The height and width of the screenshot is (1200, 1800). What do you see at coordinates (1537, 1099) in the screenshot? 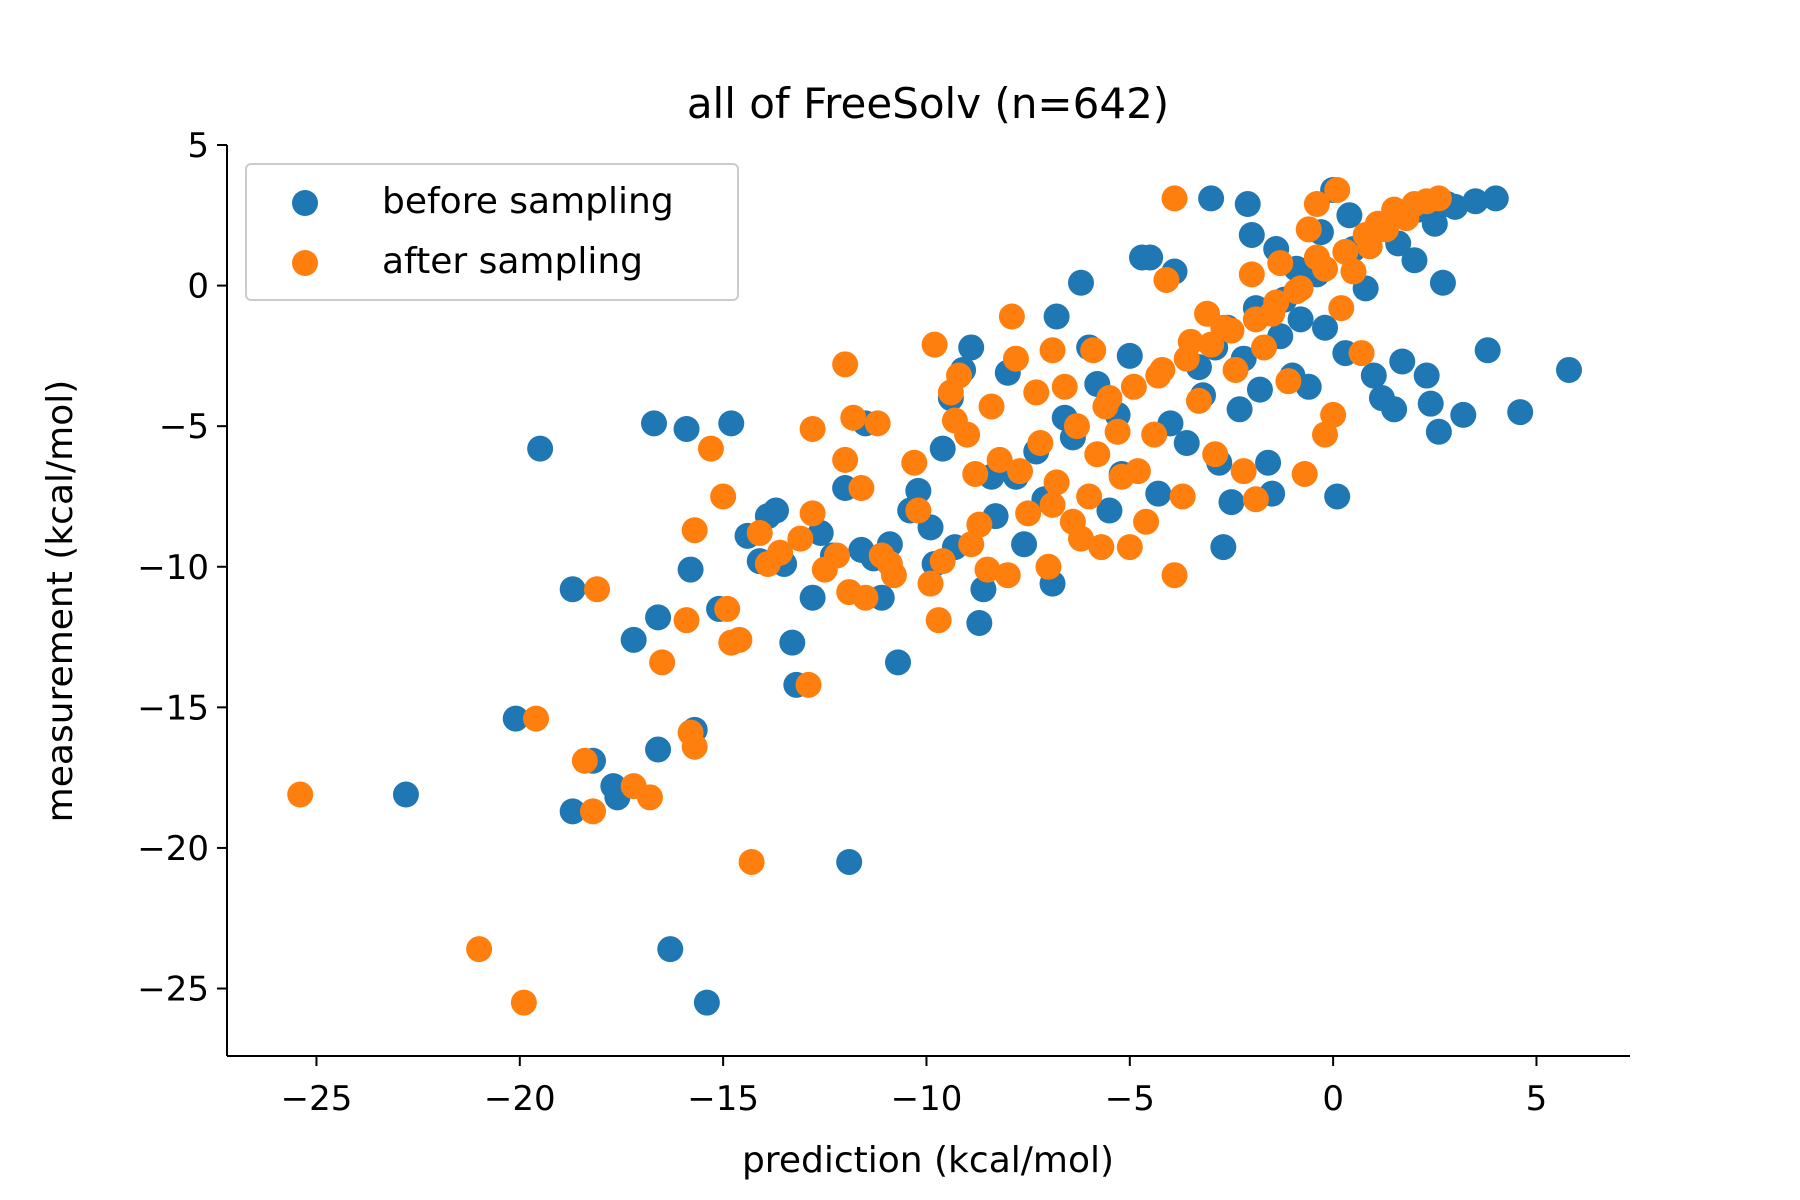
I see `x-tick-label: 5` at bounding box center [1537, 1099].